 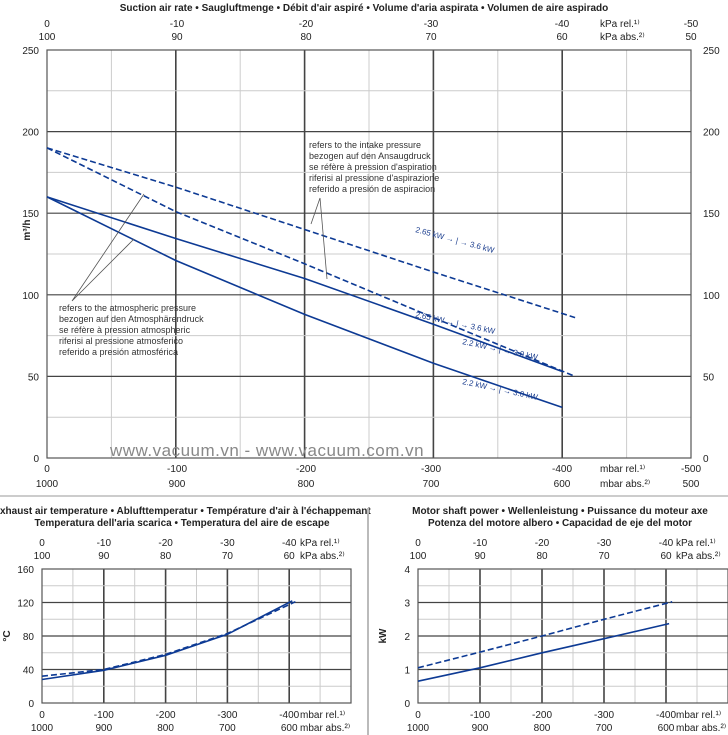 I want to click on atmospheric-pressure-note: bezogen auf den Atmosphärendruck, so click(x=131, y=319).